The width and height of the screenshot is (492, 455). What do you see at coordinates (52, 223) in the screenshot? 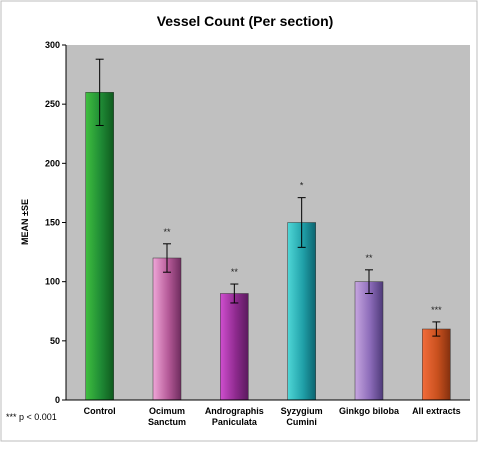
I see `y-tick-label: 150` at bounding box center [52, 223].